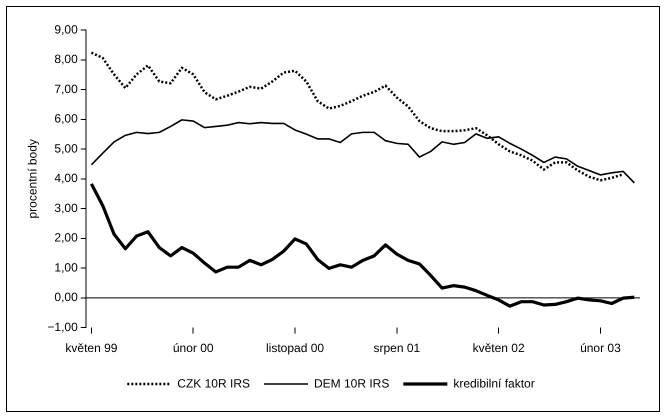 The width and height of the screenshot is (668, 420). Describe the element at coordinates (396, 348) in the screenshot. I see `x-tick-label: srpen 01` at that location.